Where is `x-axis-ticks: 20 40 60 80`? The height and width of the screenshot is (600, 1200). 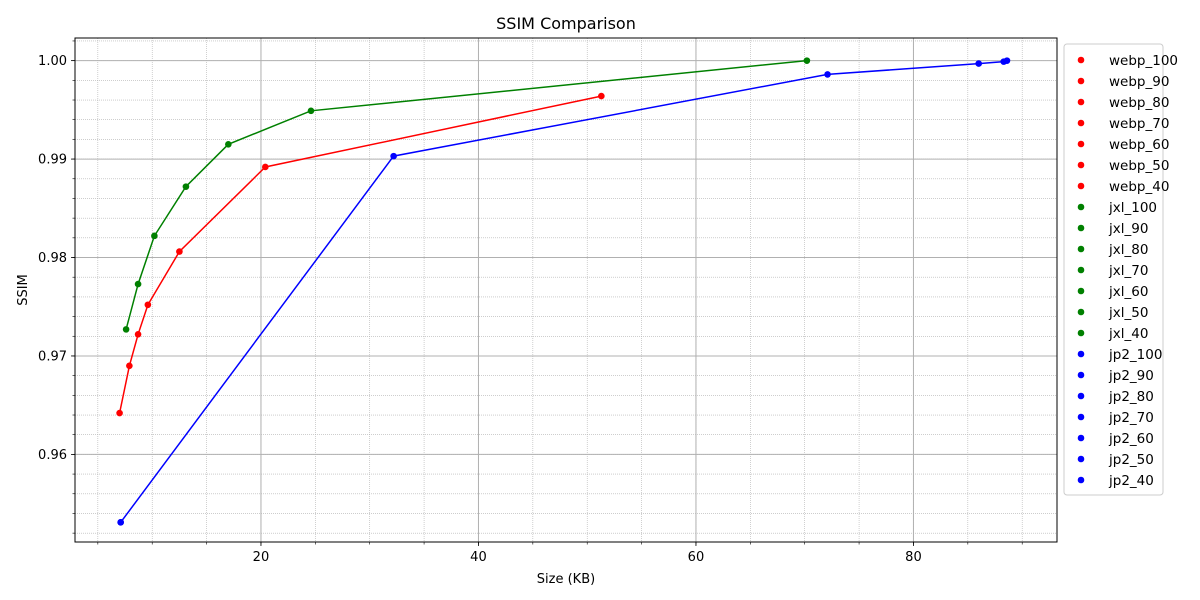 x-axis-ticks: 20 40 60 80 is located at coordinates (560, 553).